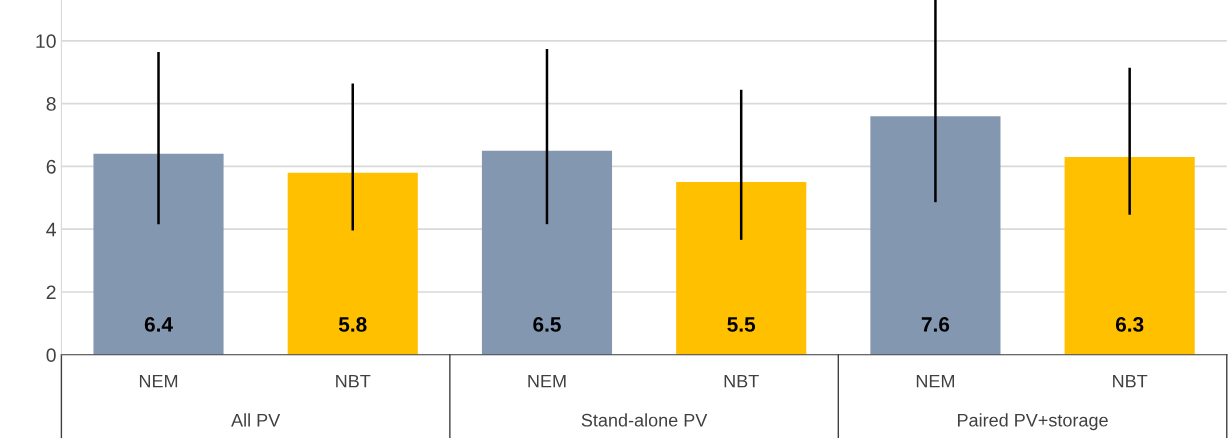  Describe the element at coordinates (51, 229) in the screenshot. I see `y-tick-label: 4` at that location.